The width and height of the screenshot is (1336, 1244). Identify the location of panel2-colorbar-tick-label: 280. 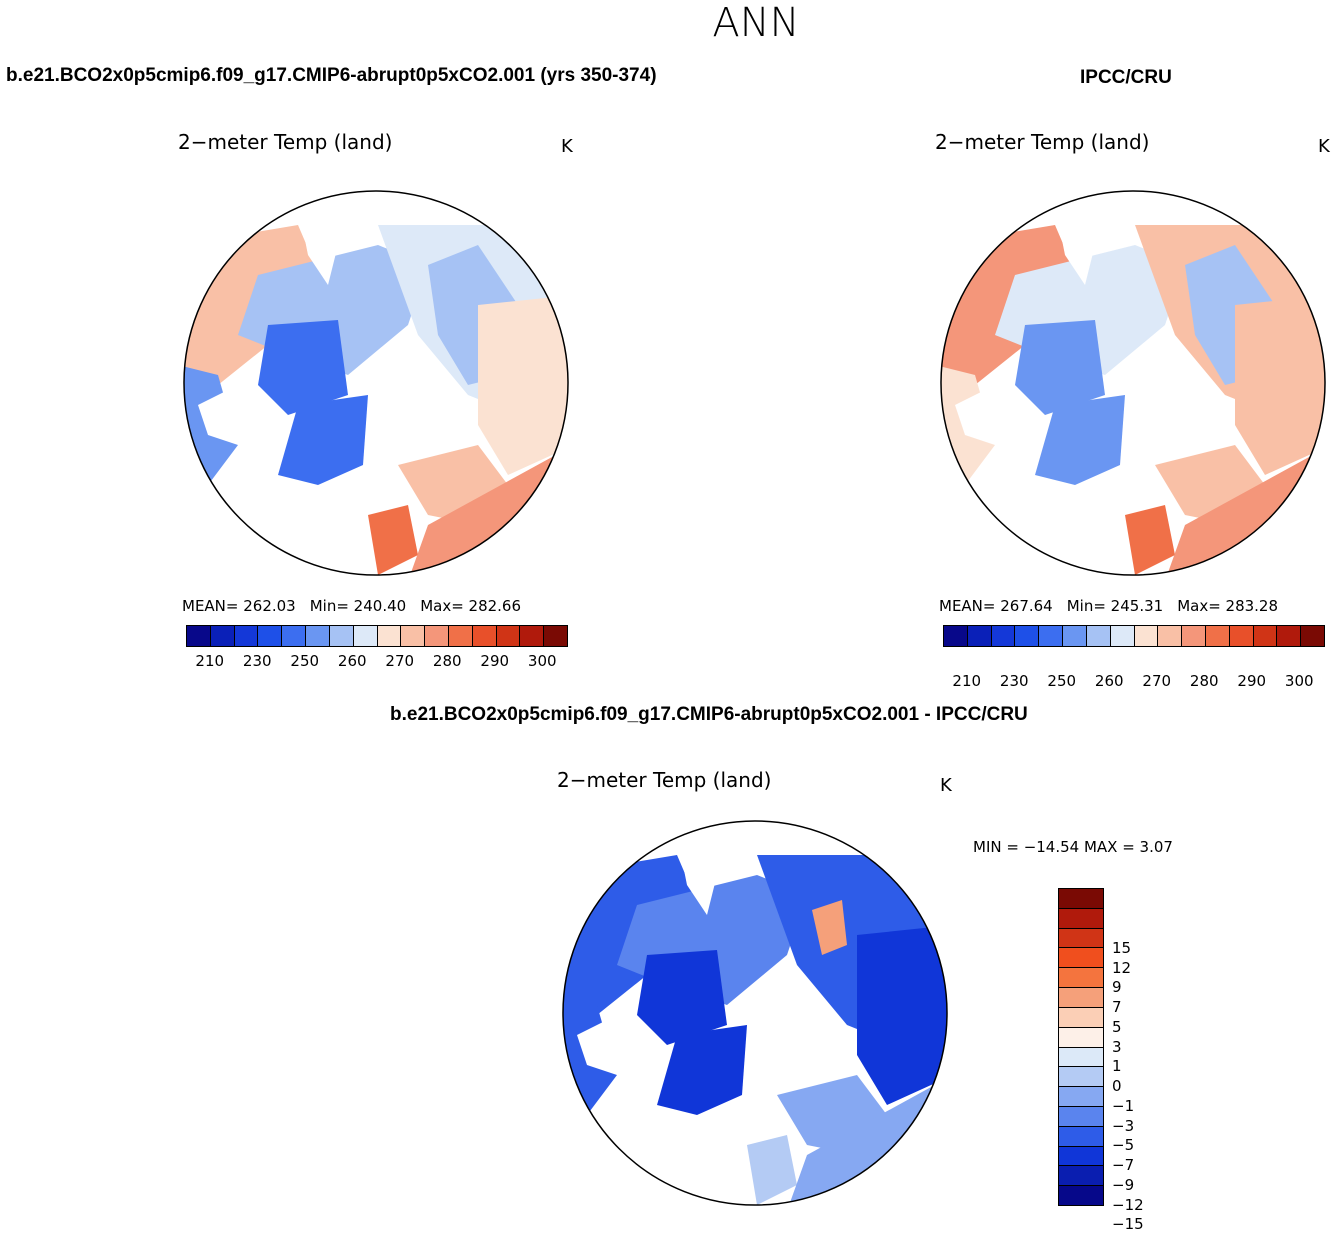
(1204, 681).